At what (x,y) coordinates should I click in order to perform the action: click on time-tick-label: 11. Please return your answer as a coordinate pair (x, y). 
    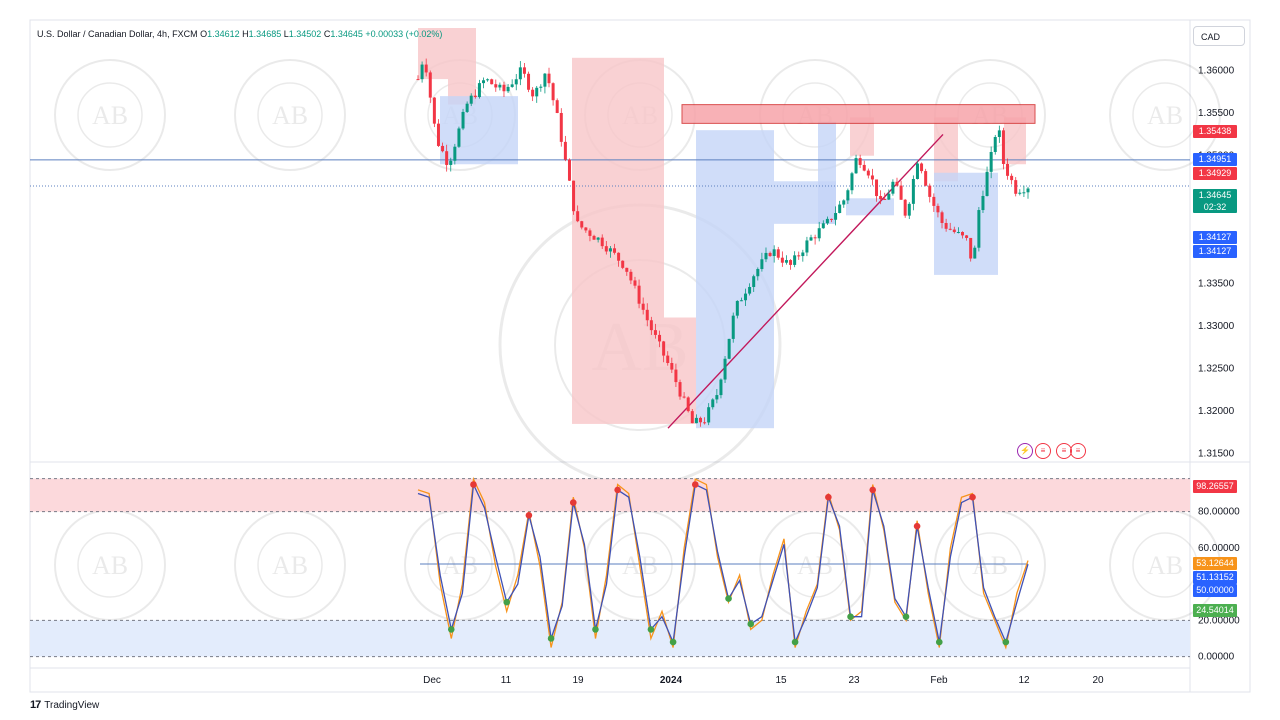
    Looking at the image, I should click on (506, 680).